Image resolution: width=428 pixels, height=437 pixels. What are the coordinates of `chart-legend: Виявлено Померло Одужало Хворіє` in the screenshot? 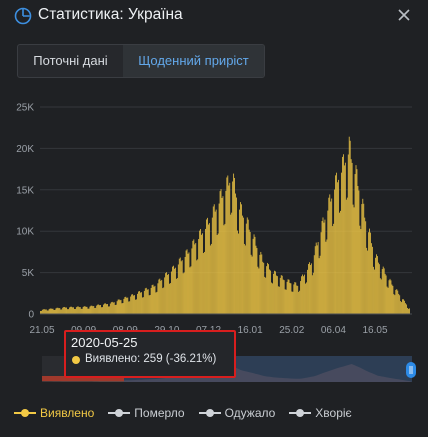 It's located at (190, 413).